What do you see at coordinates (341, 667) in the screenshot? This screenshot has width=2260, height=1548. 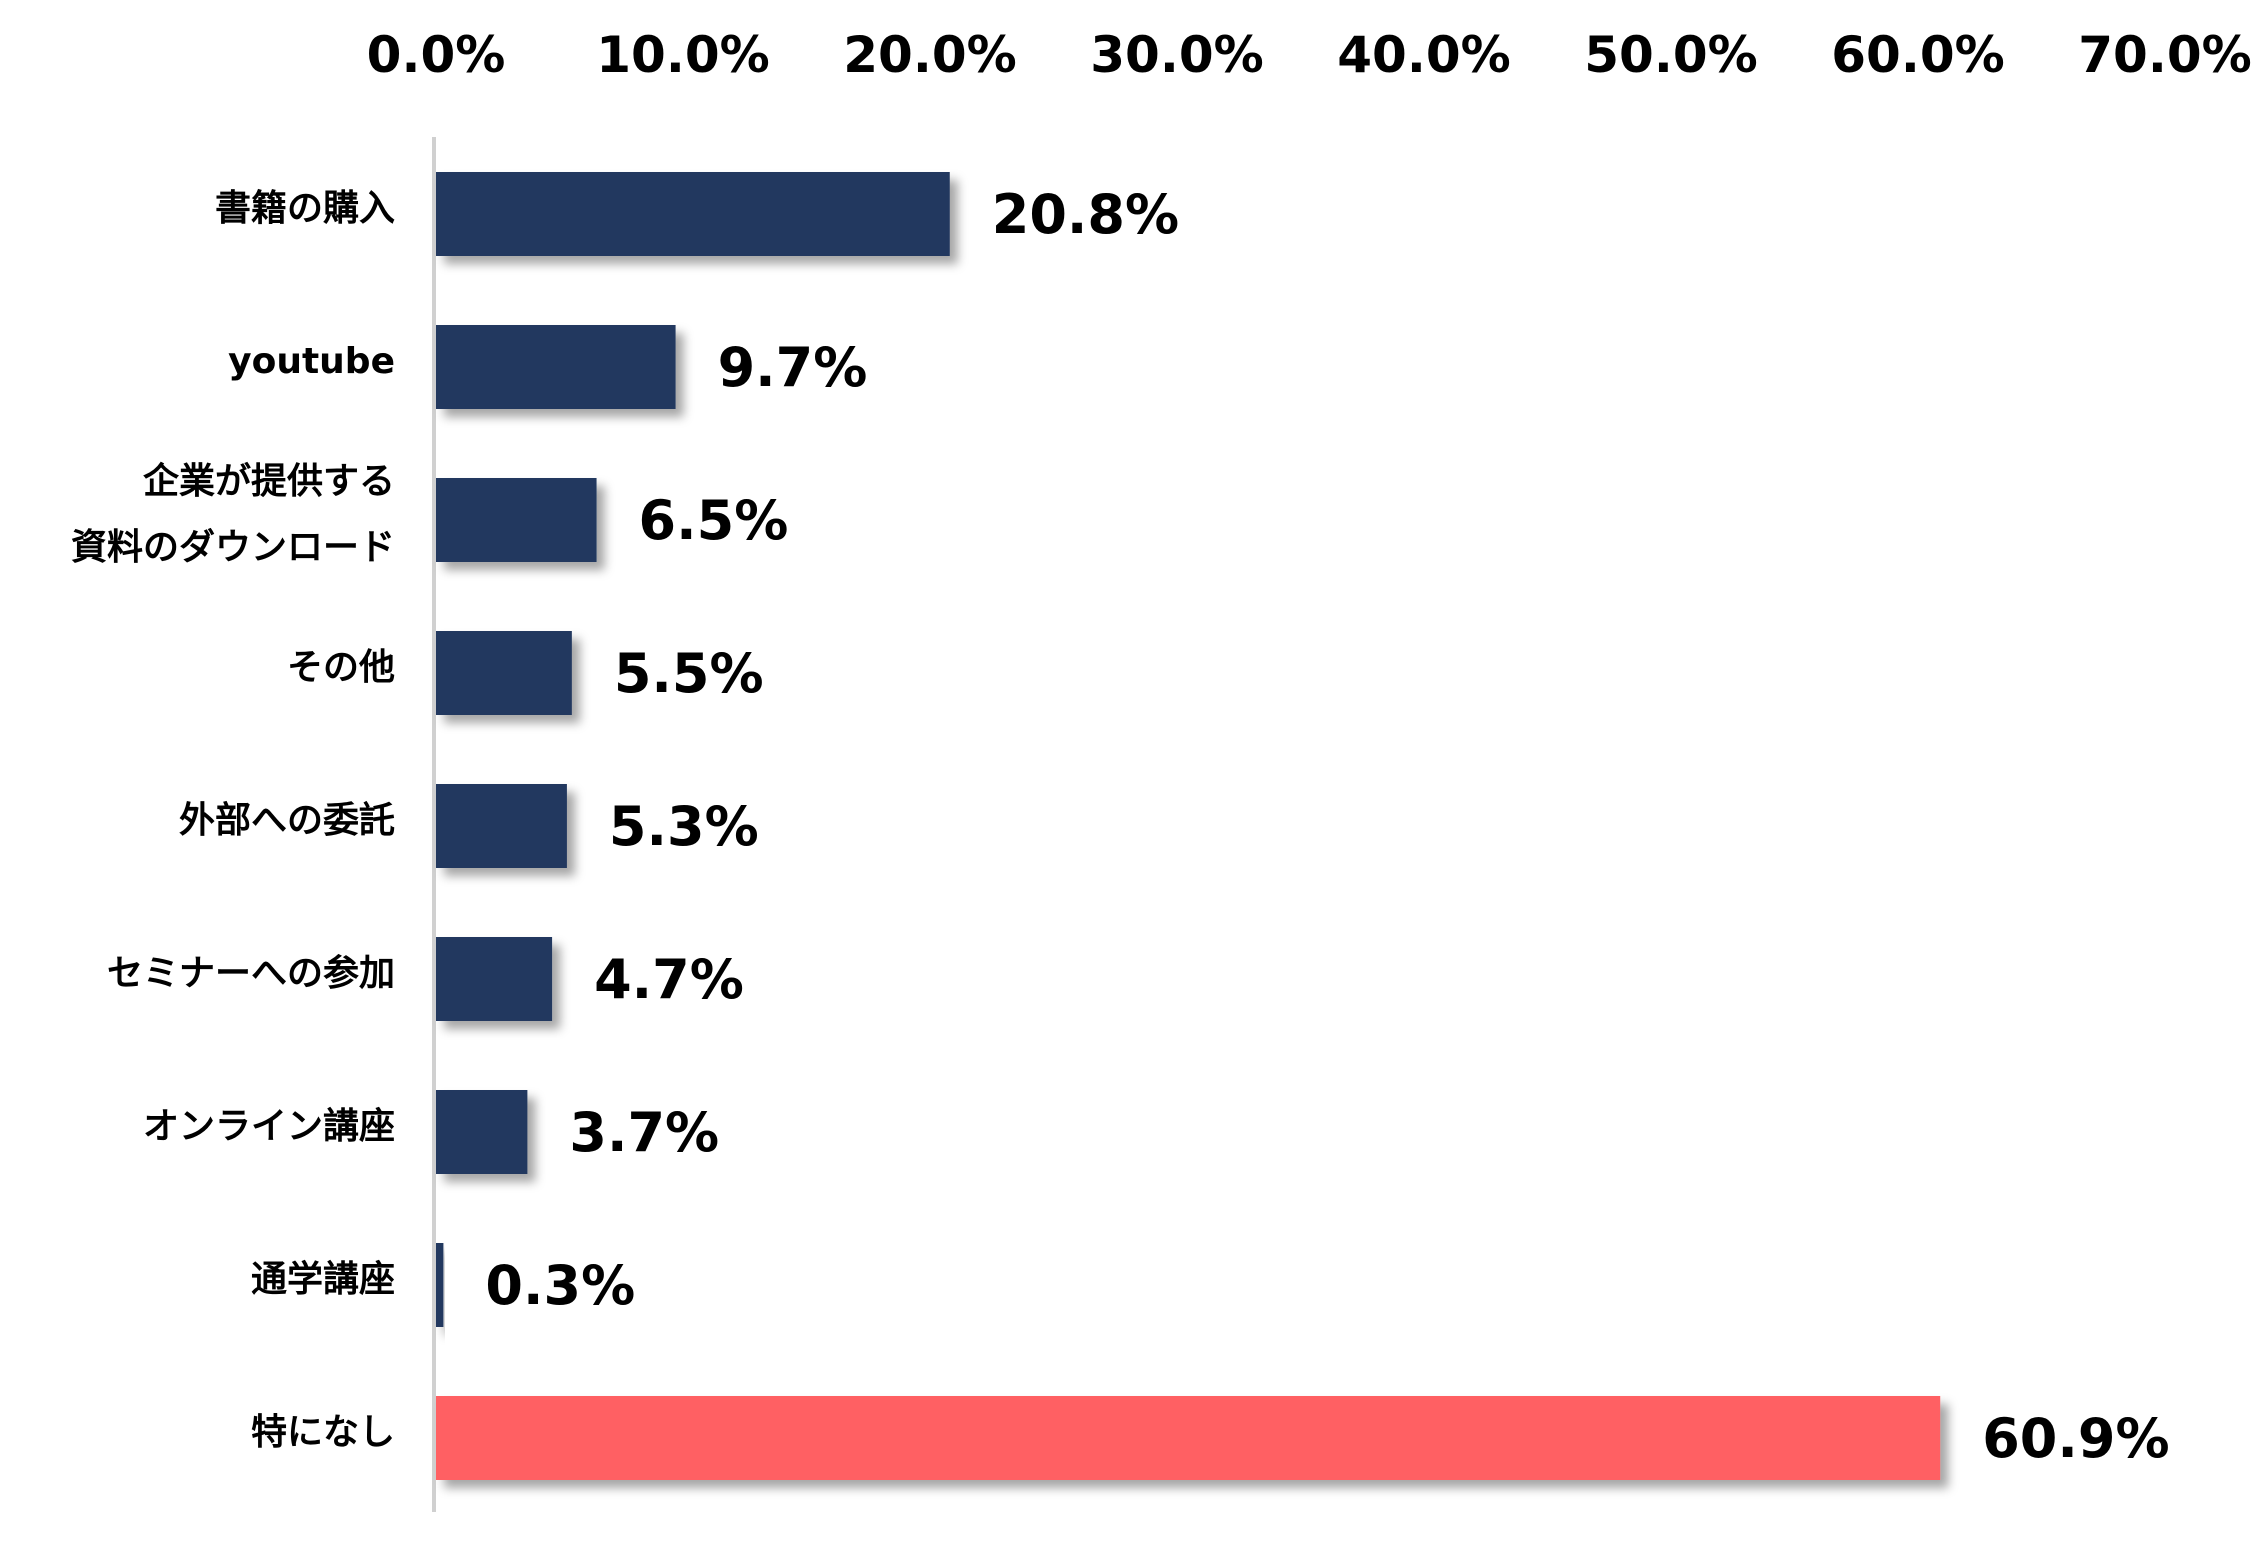 I see `category-label: その他` at bounding box center [341, 667].